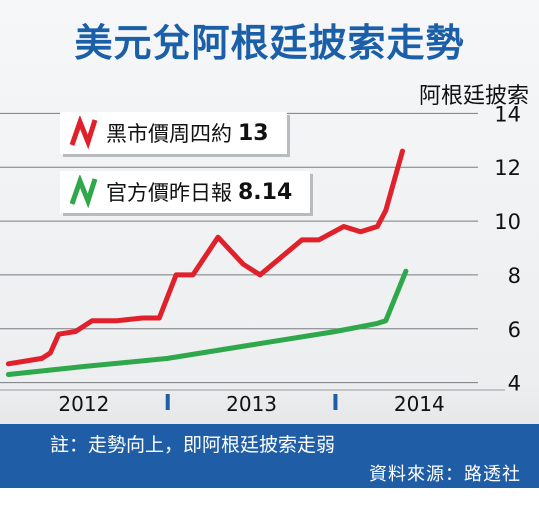 This screenshot has height=514, width=539. Describe the element at coordinates (507, 168) in the screenshot. I see `y-tick-label-12: 12` at that location.